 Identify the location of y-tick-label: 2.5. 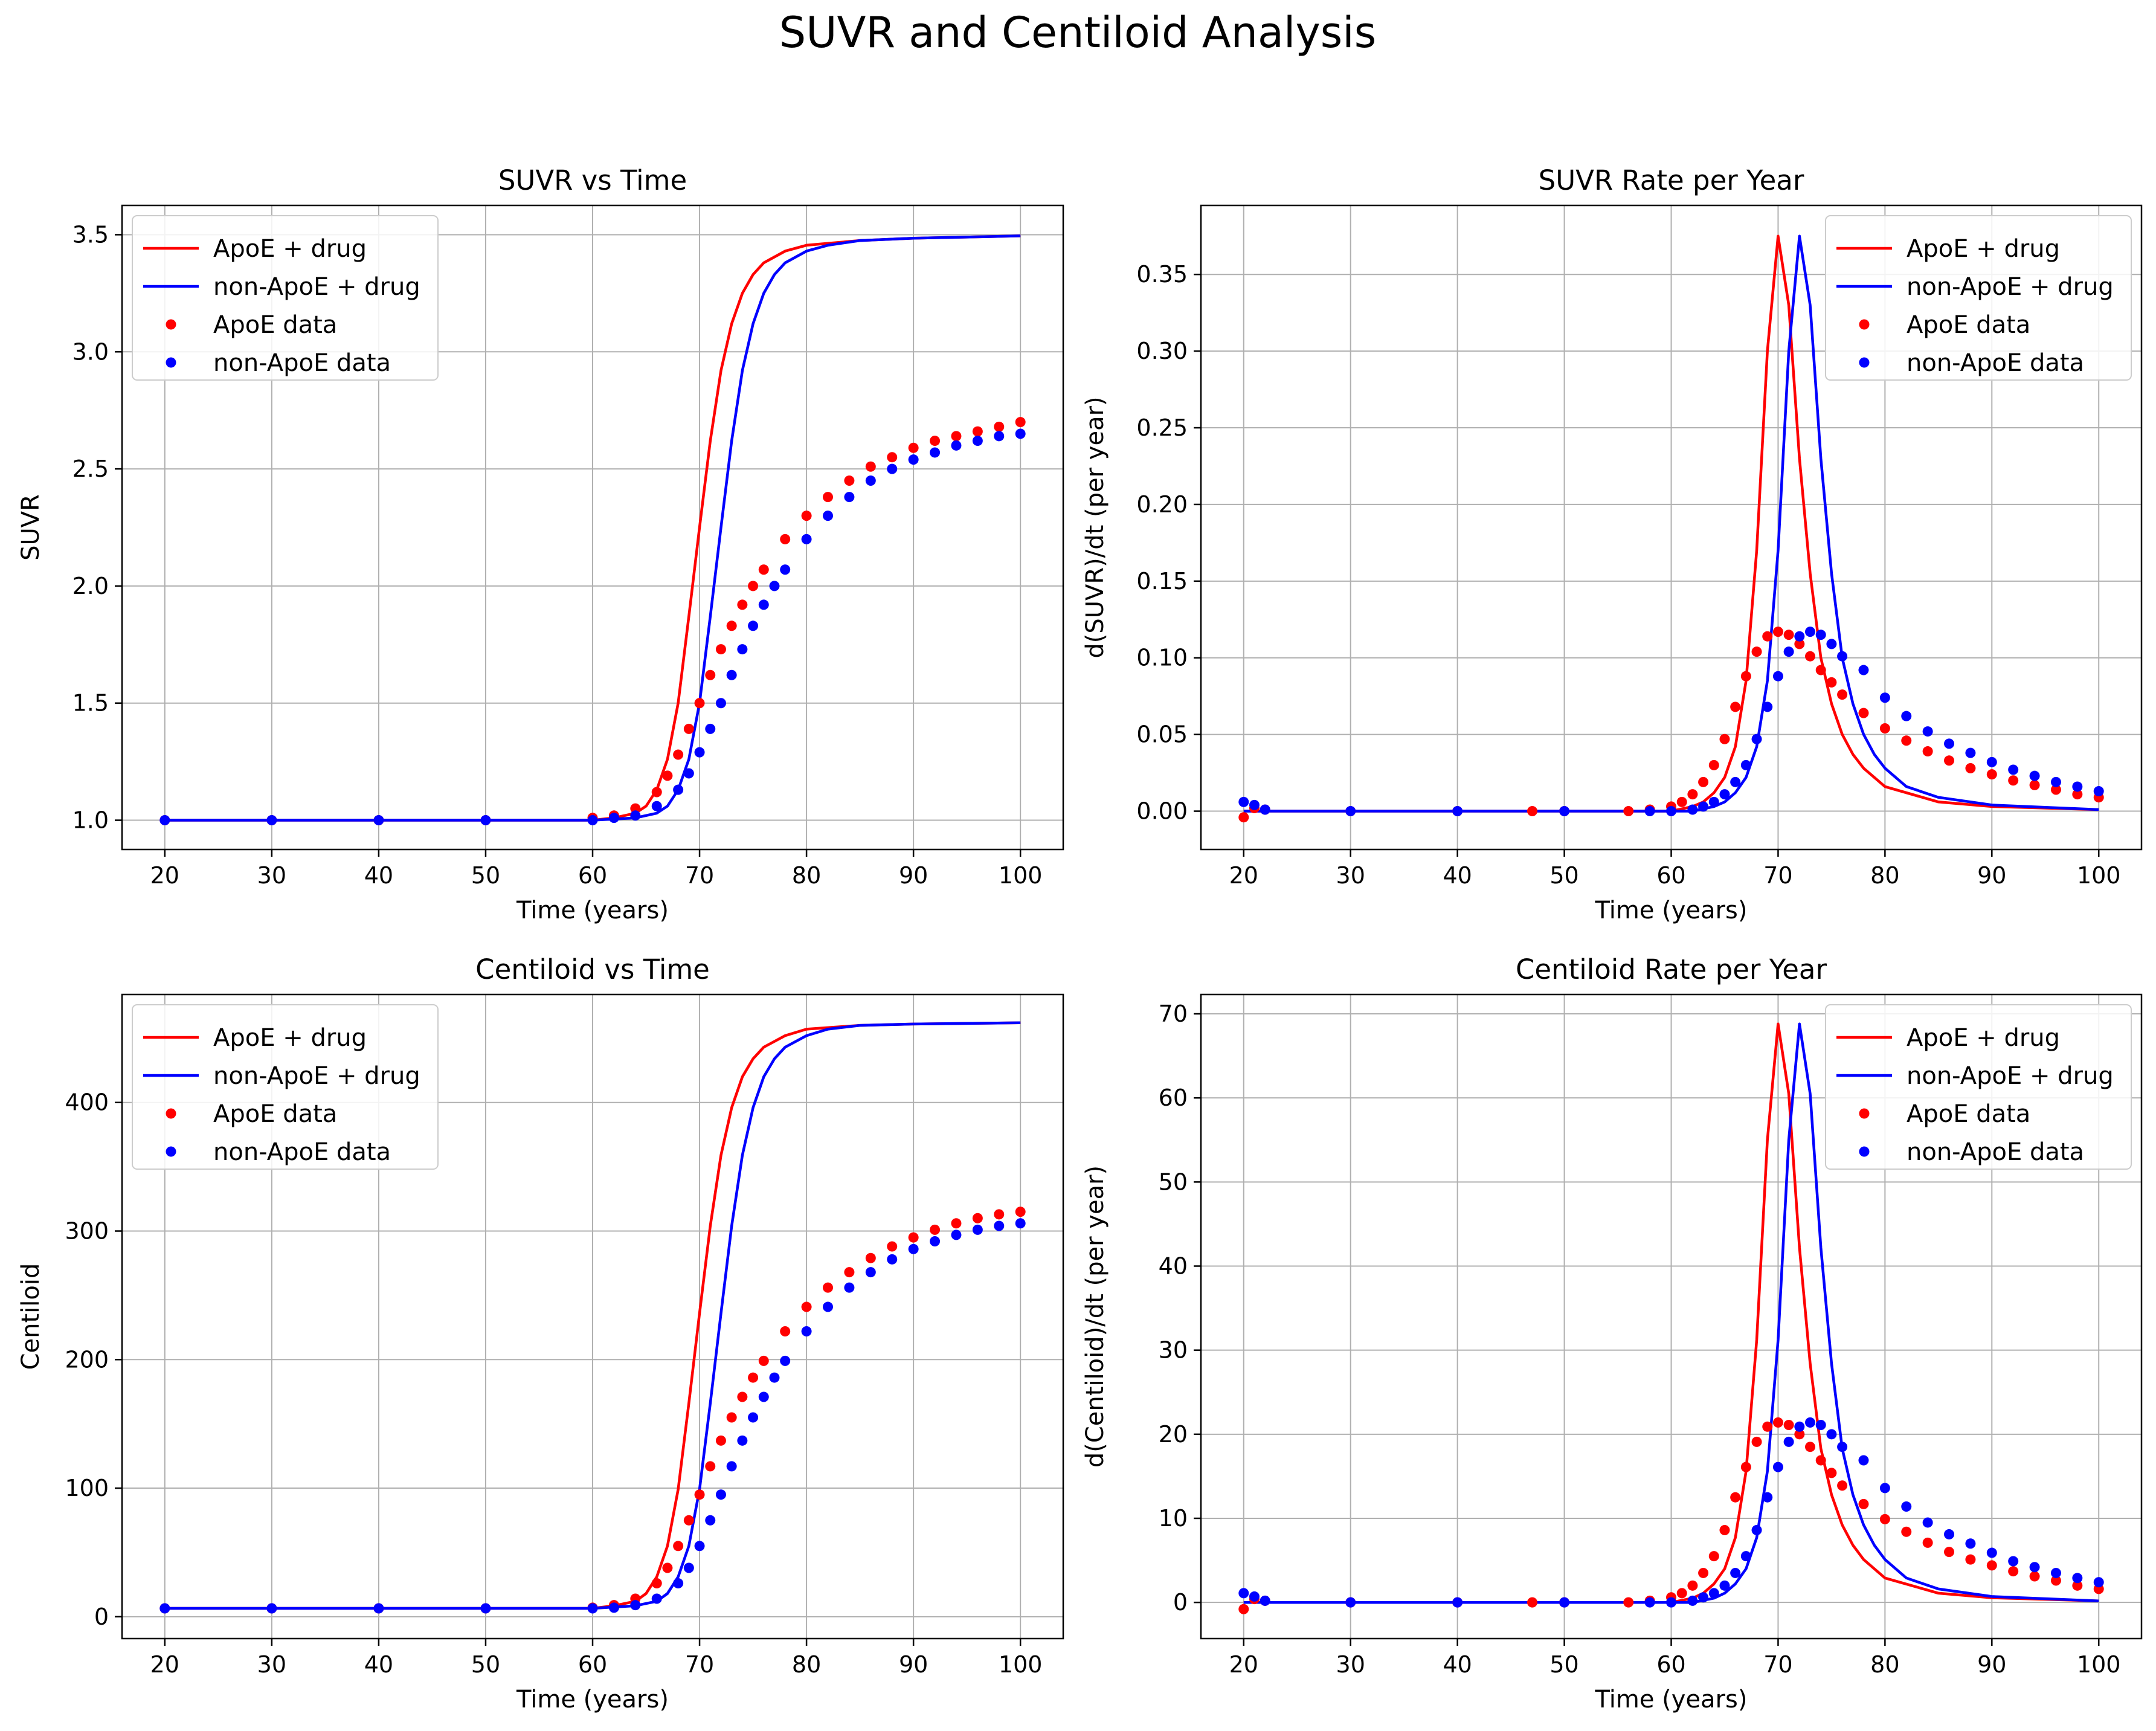
(90, 469).